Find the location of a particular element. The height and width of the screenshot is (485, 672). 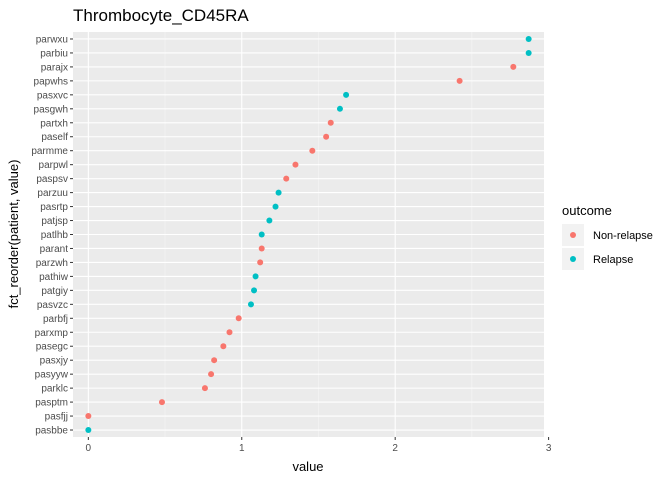

legend-label: Non-relapse is located at coordinates (623, 236).